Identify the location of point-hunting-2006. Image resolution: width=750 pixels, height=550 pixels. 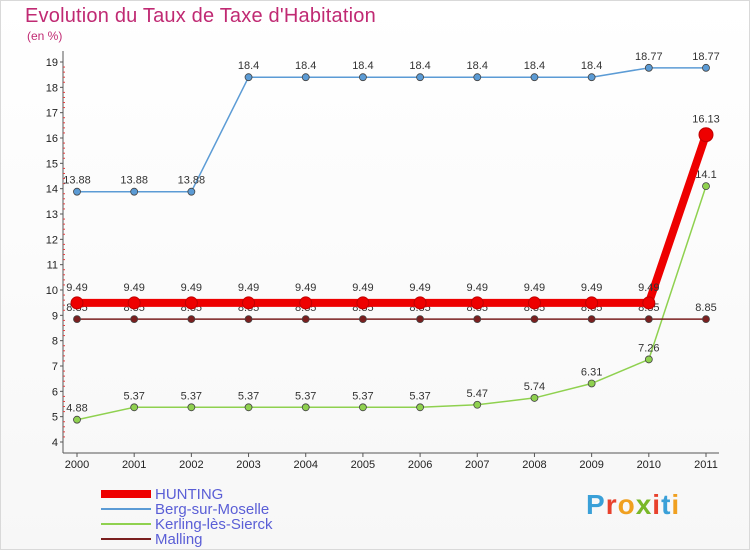
(420, 303).